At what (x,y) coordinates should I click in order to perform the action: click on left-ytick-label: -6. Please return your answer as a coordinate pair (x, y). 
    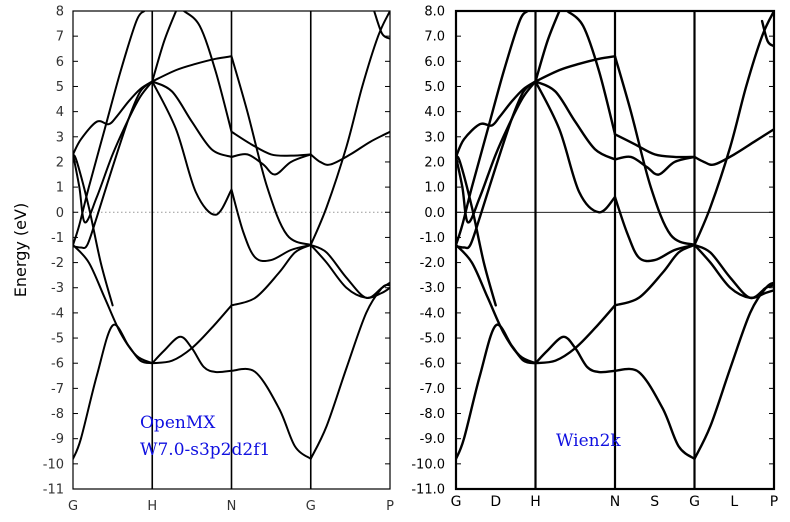
    Looking at the image, I should click on (57, 364).